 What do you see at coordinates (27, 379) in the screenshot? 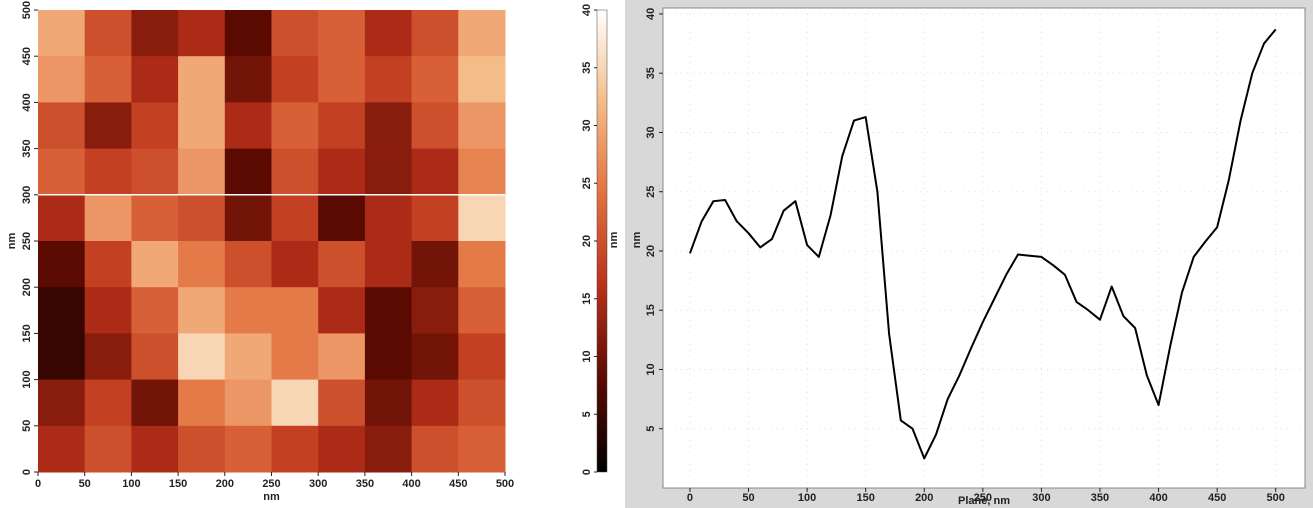
I see `y-tick-label: 100` at bounding box center [27, 379].